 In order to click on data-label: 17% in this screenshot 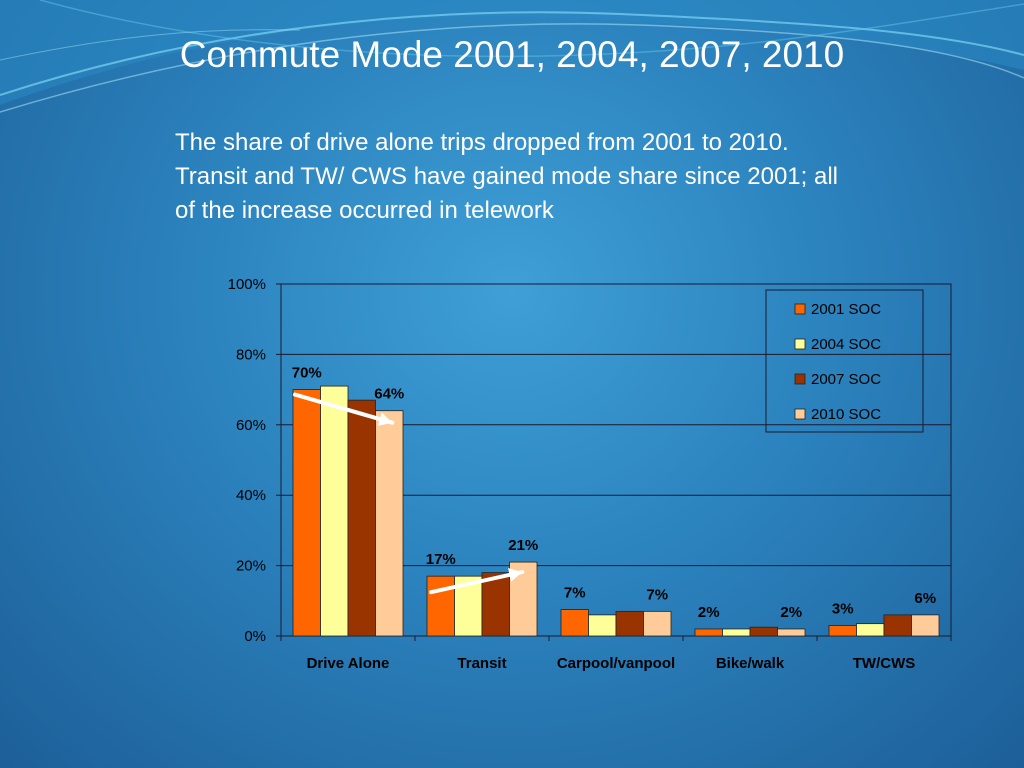, I will do `click(441, 559)`.